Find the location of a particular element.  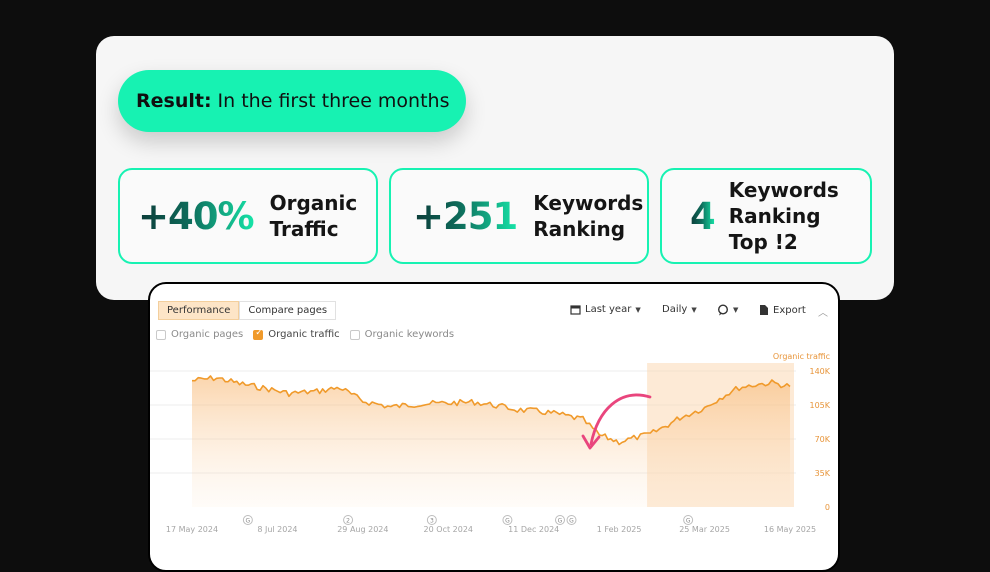

svg-text: 3 is located at coordinates (432, 521).